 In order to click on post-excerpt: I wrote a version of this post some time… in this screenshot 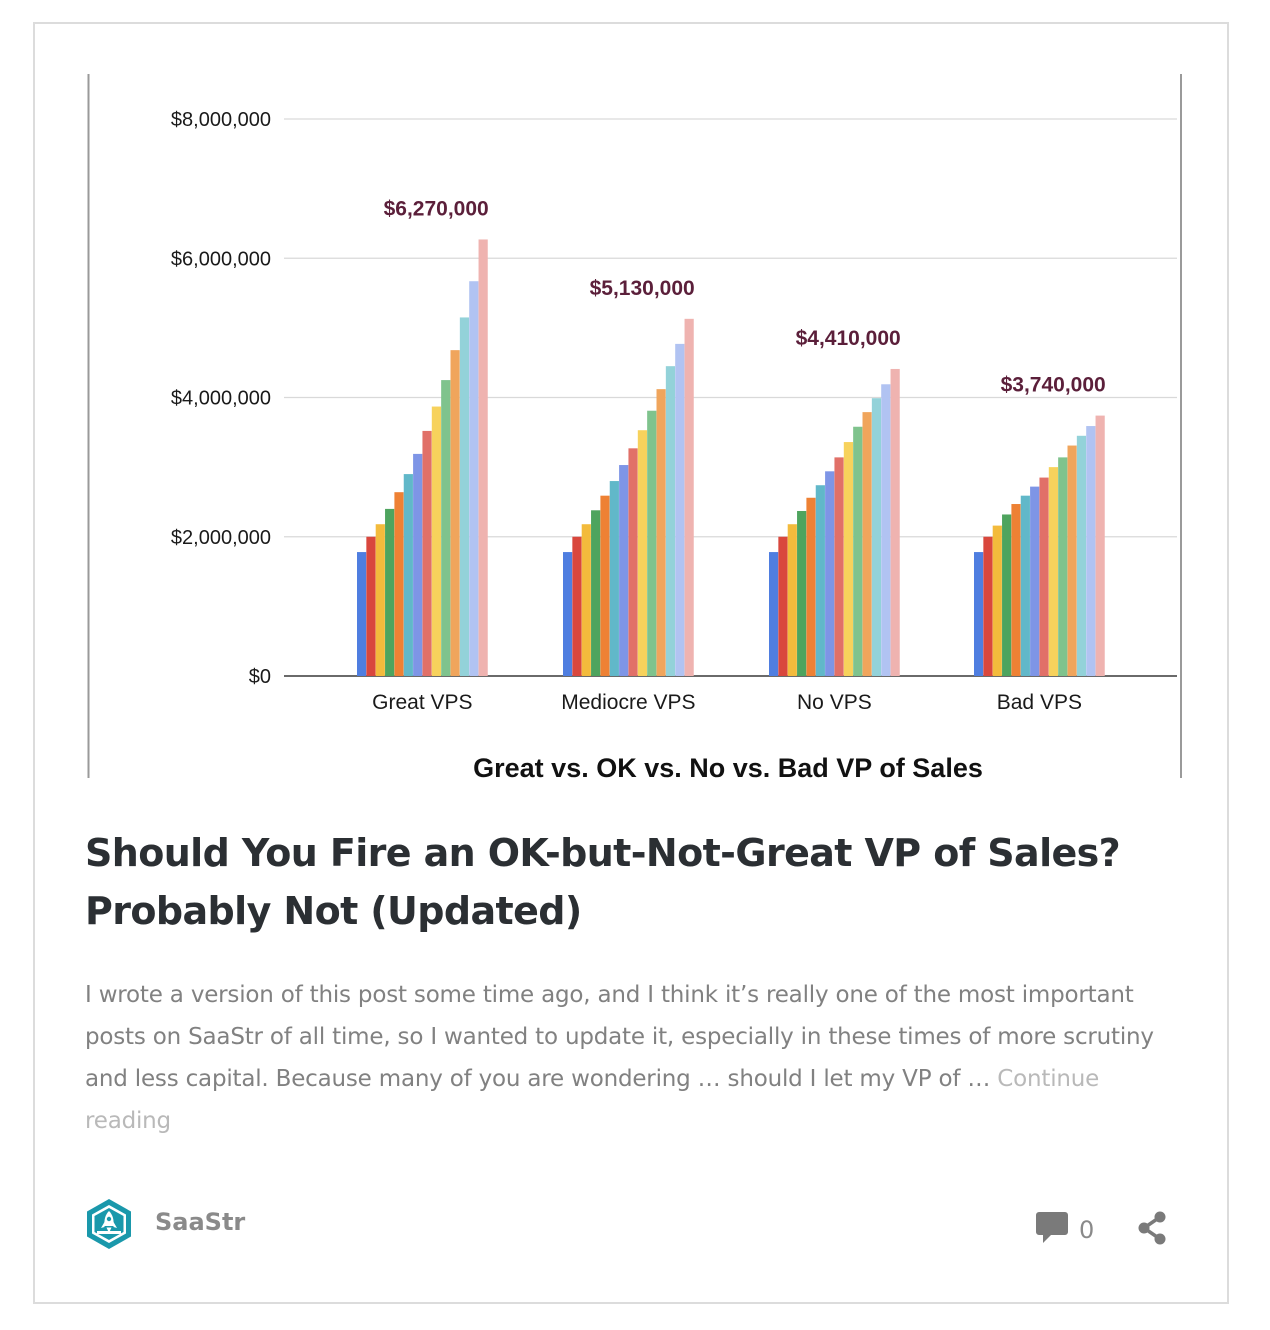, I will do `click(630, 1058)`.